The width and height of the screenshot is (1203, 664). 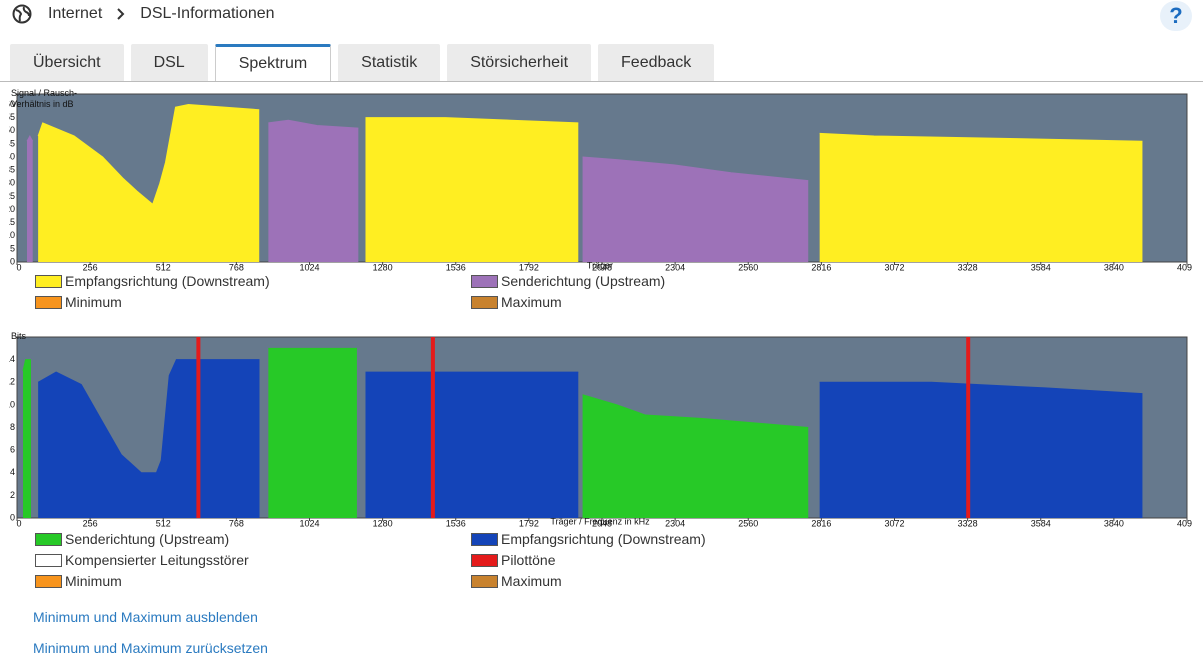 I want to click on y-axis-label: Signal / Rausch-Verhältnis in dB, so click(x=44, y=98).